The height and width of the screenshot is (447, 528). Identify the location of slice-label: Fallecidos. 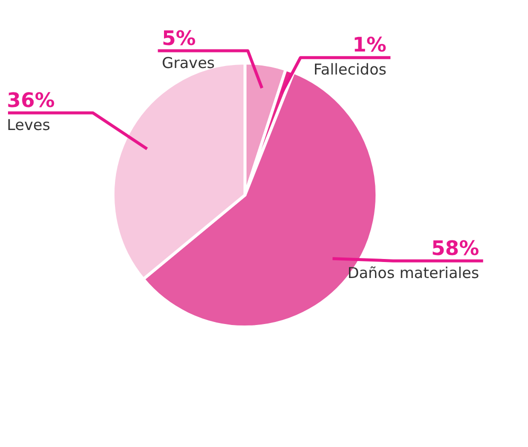
(350, 69).